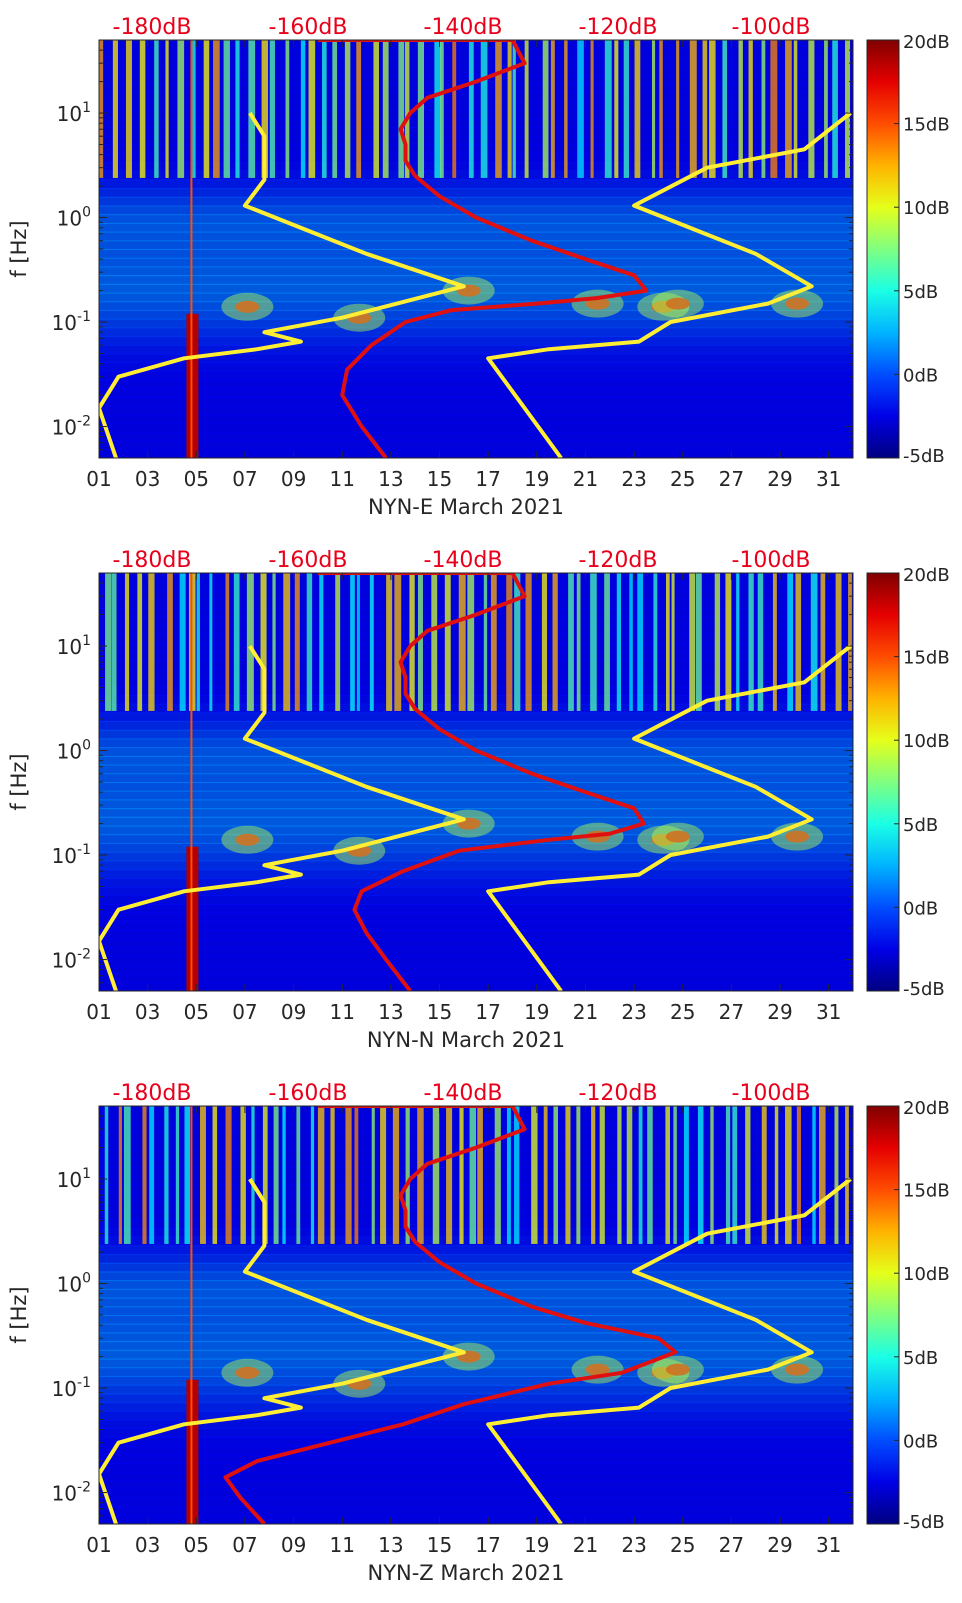 This screenshot has width=962, height=1603. Describe the element at coordinates (536, 1545) in the screenshot. I see `x-tick-label: 19` at that location.